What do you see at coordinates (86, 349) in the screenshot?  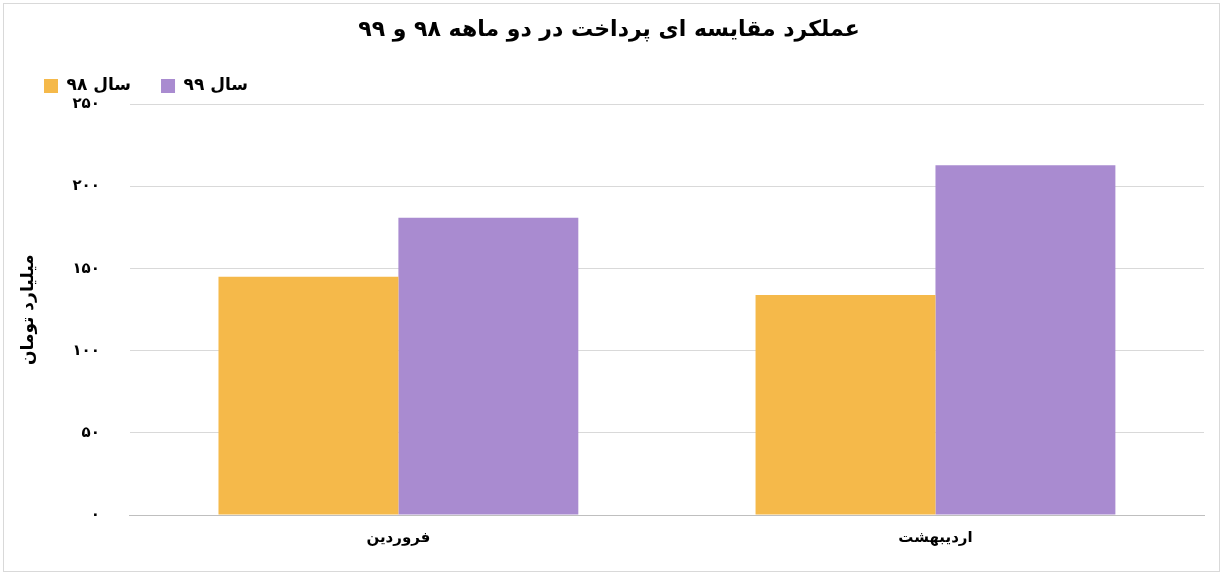 I see `y-tick-label: ۱۰۰` at bounding box center [86, 349].